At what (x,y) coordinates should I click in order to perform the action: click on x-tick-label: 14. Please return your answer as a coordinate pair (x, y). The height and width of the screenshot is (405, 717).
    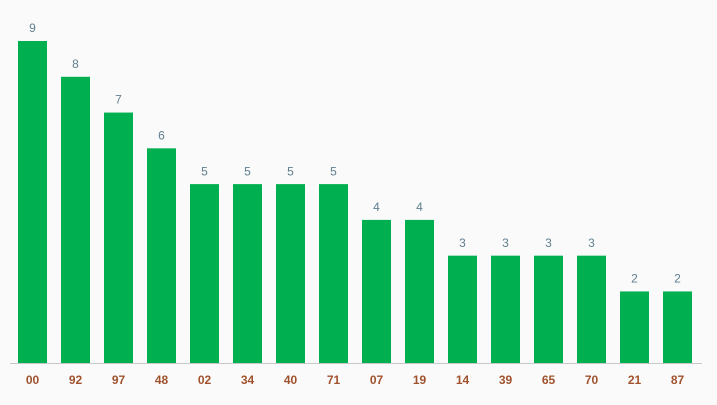
    Looking at the image, I should click on (463, 380).